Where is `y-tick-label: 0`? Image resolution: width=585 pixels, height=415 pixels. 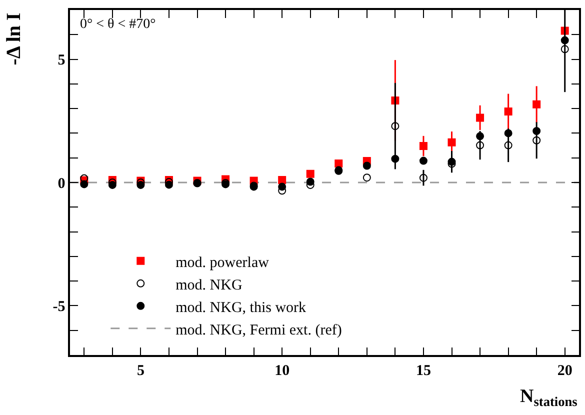
y-tick-label: 0 is located at coordinates (62, 184).